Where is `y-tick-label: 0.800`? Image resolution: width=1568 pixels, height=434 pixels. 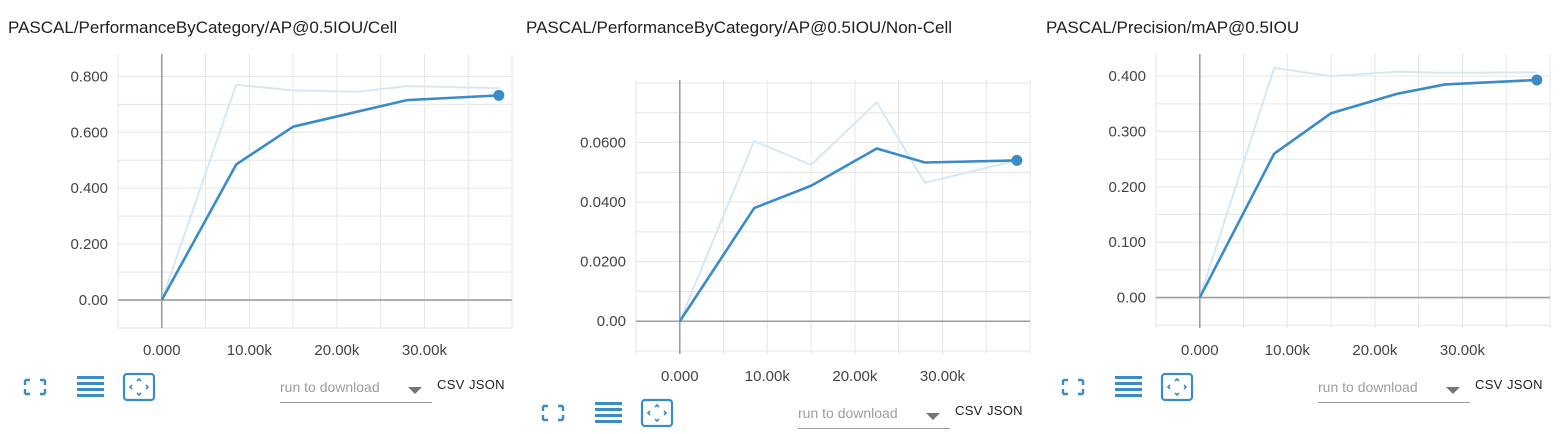 y-tick-label: 0.800 is located at coordinates (89, 76).